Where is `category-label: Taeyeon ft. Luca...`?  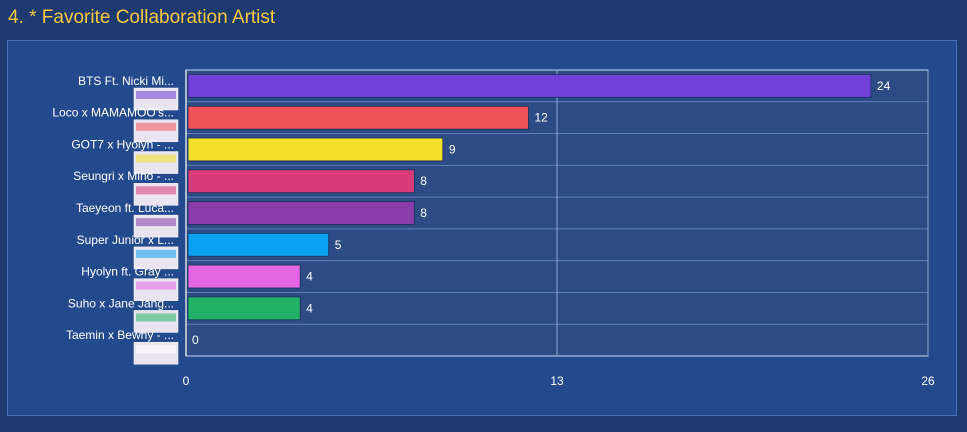 category-label: Taeyeon ft. Luca... is located at coordinates (125, 208).